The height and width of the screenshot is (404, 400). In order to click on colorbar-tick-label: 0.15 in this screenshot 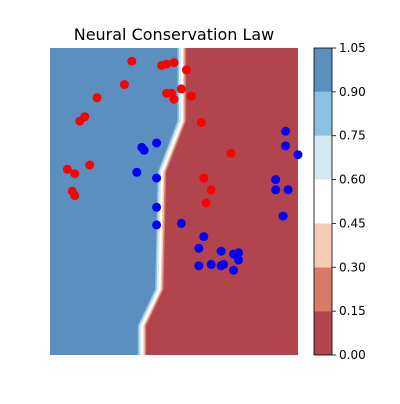, I will do `click(352, 311)`.